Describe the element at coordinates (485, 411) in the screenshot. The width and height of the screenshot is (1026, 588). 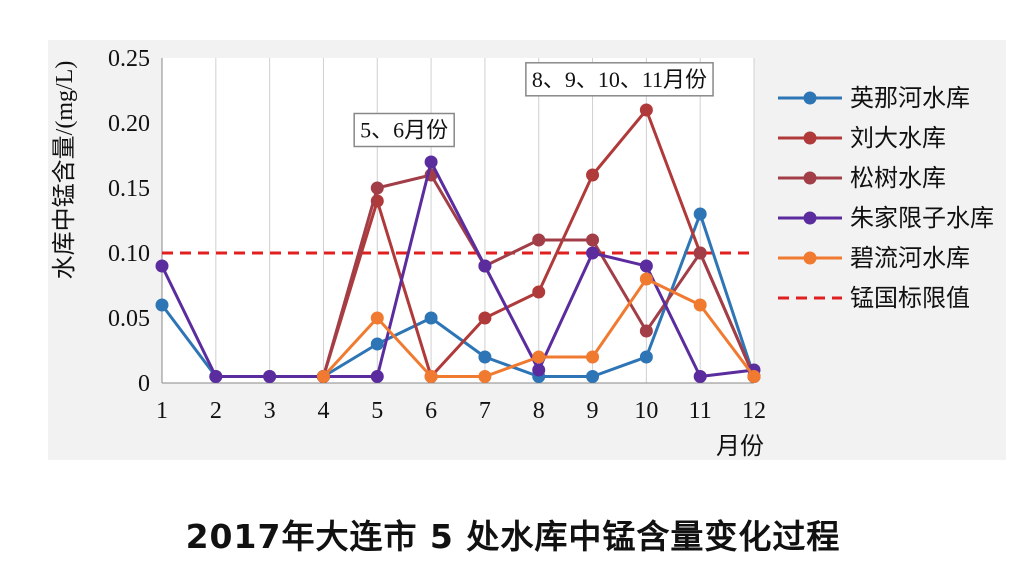
I see `x-tick-label: 7` at that location.